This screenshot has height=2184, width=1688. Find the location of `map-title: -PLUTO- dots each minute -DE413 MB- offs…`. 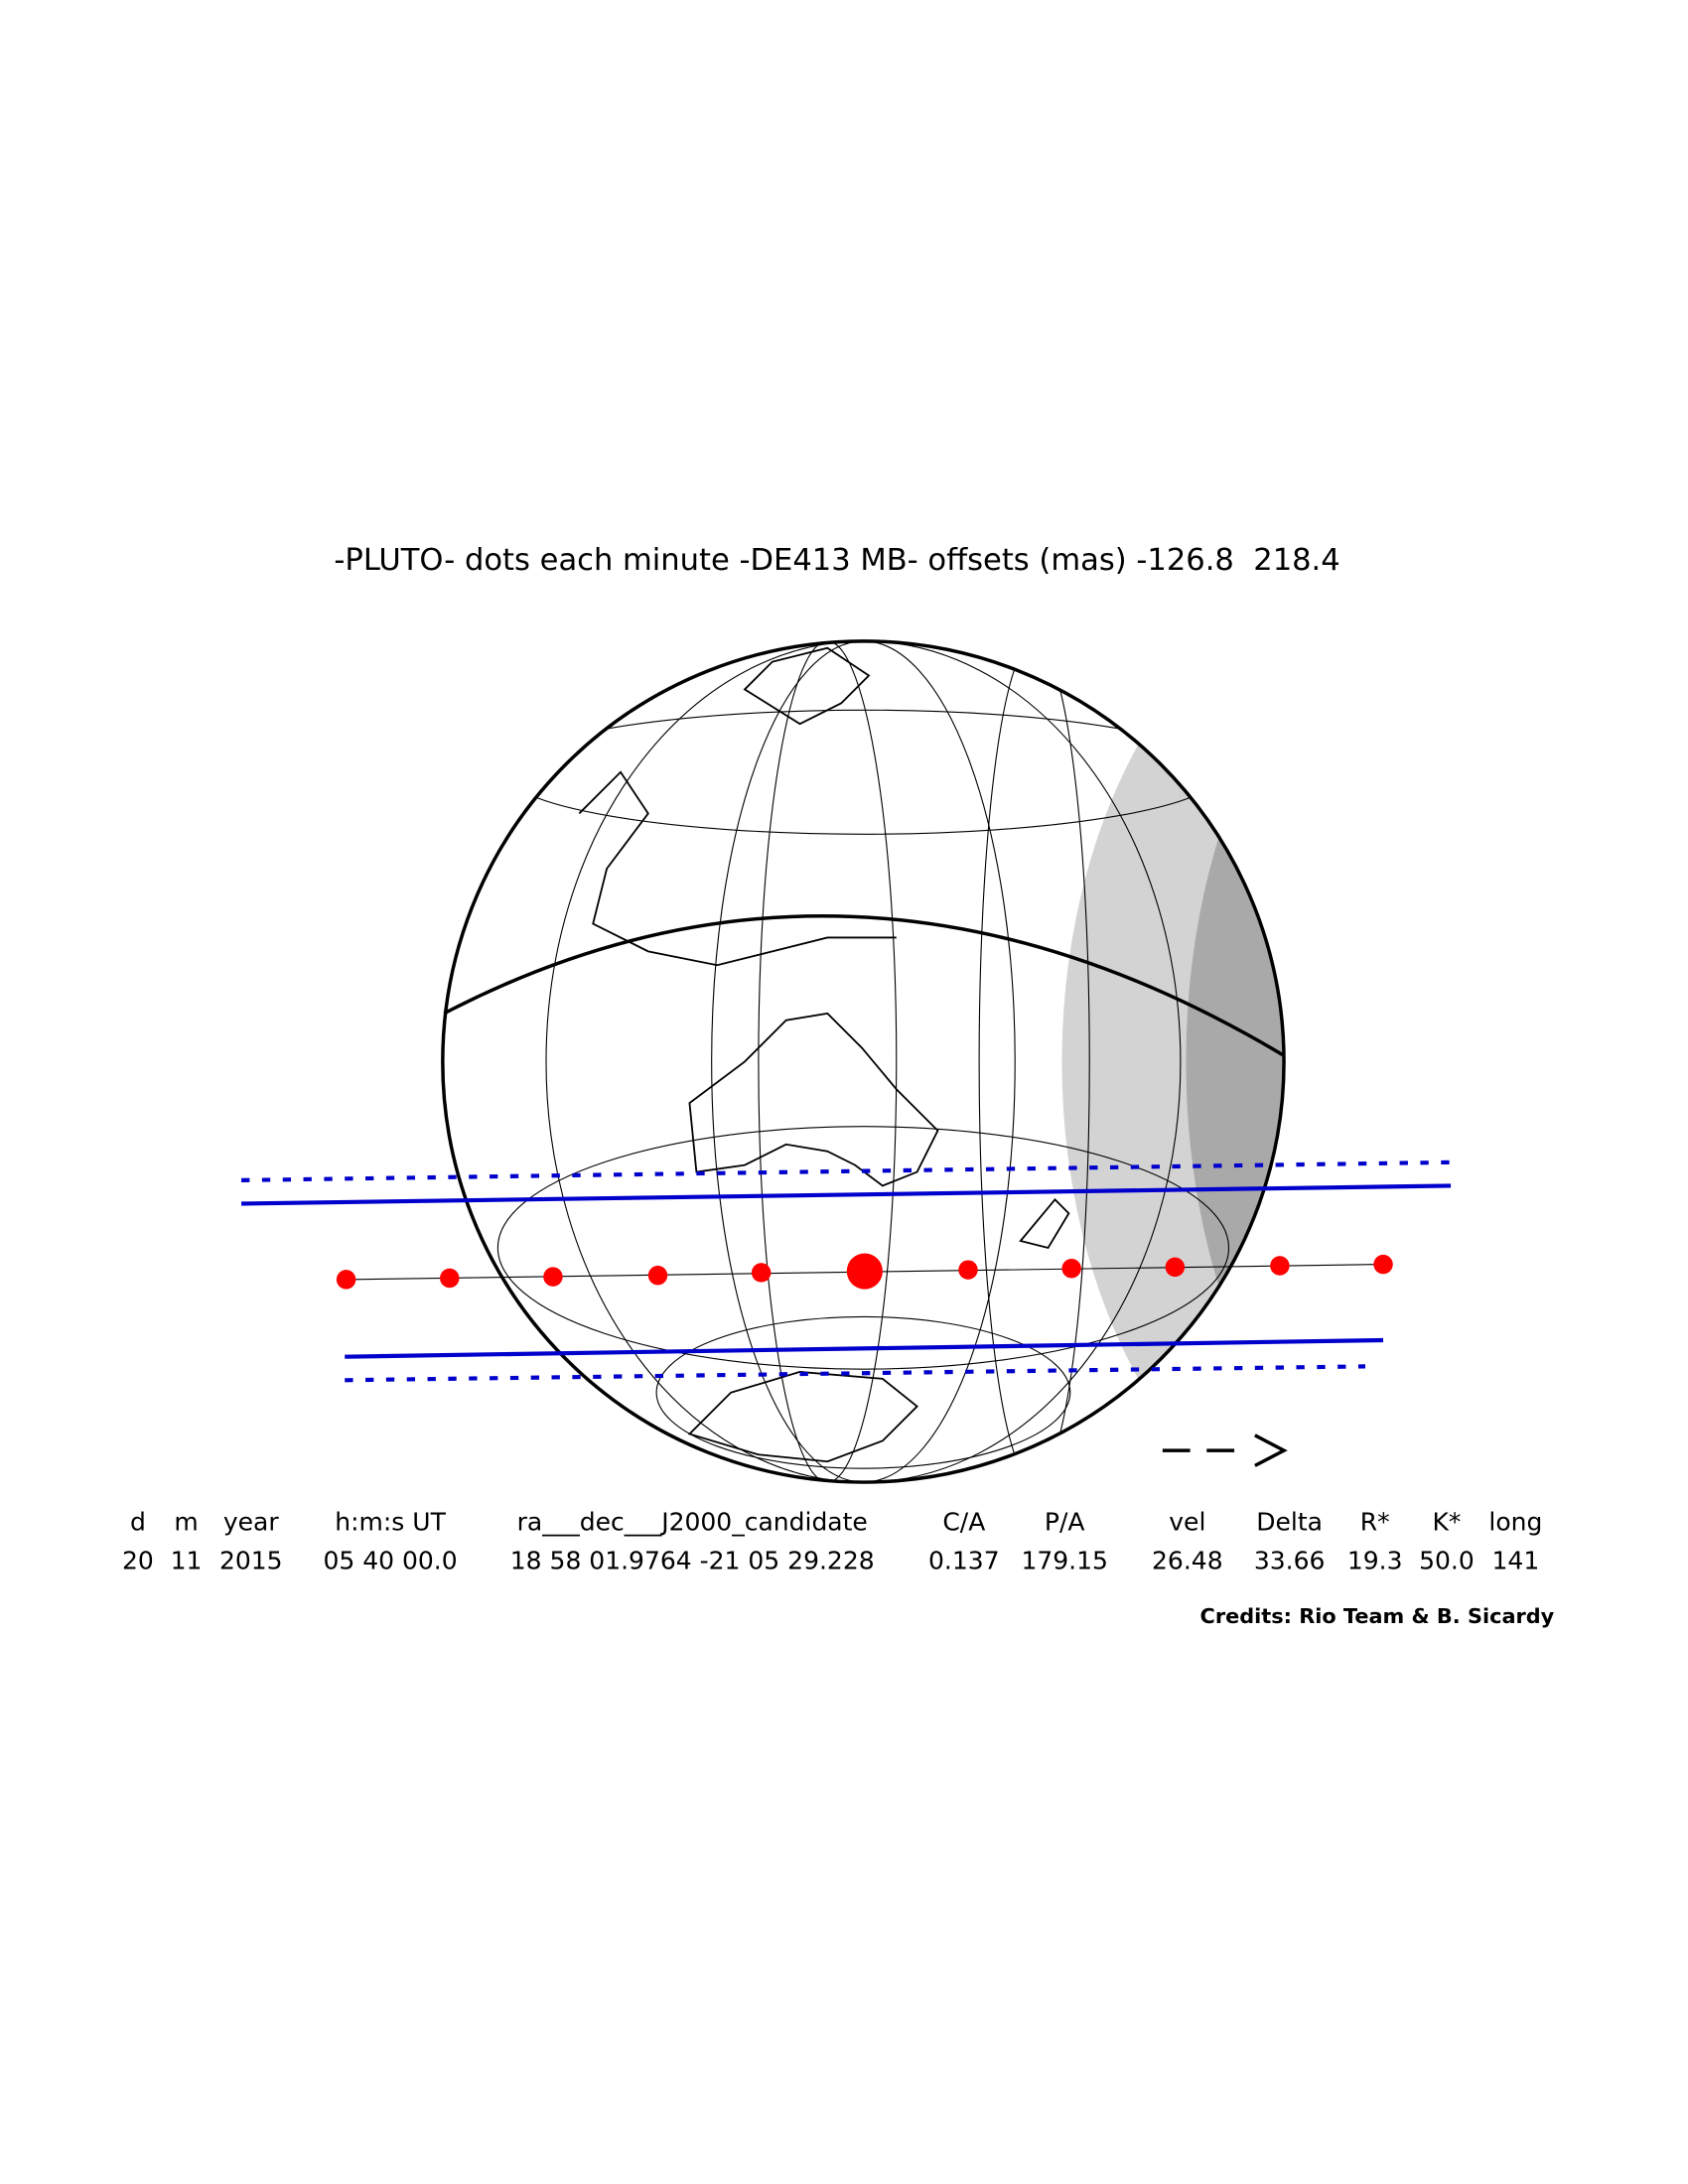

map-title: -PLUTO- dots each minute -DE413 MB- offs… is located at coordinates (836, 560).